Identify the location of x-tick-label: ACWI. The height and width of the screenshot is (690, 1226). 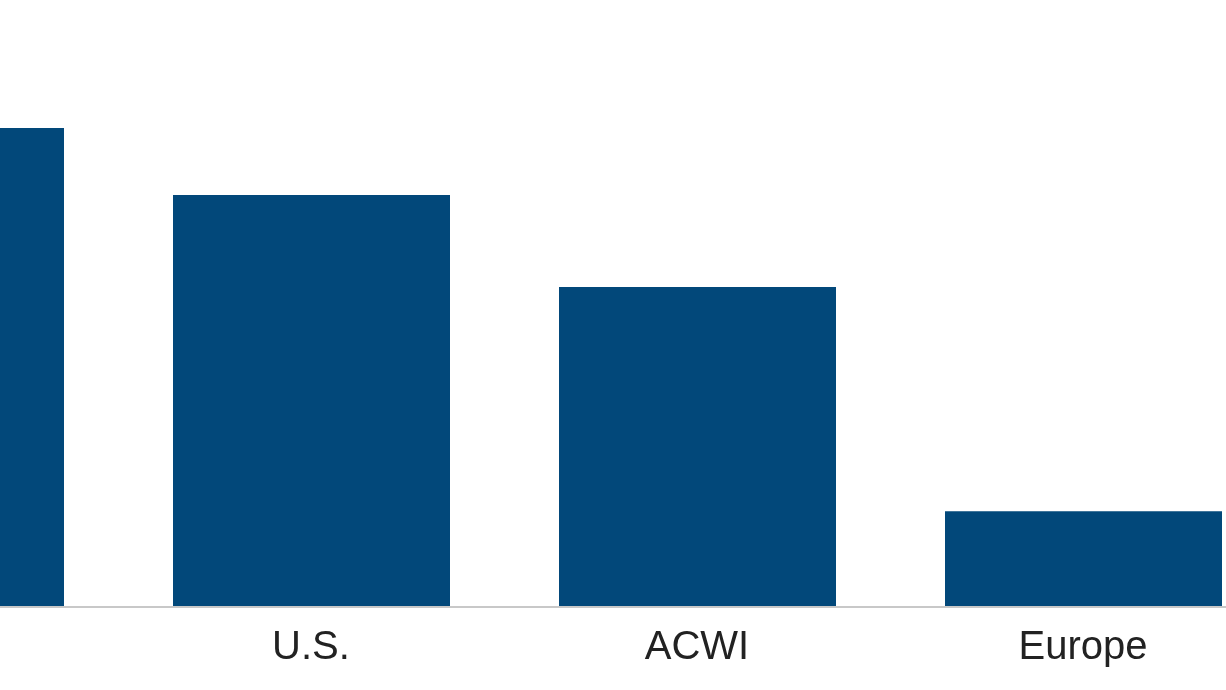
(697, 645).